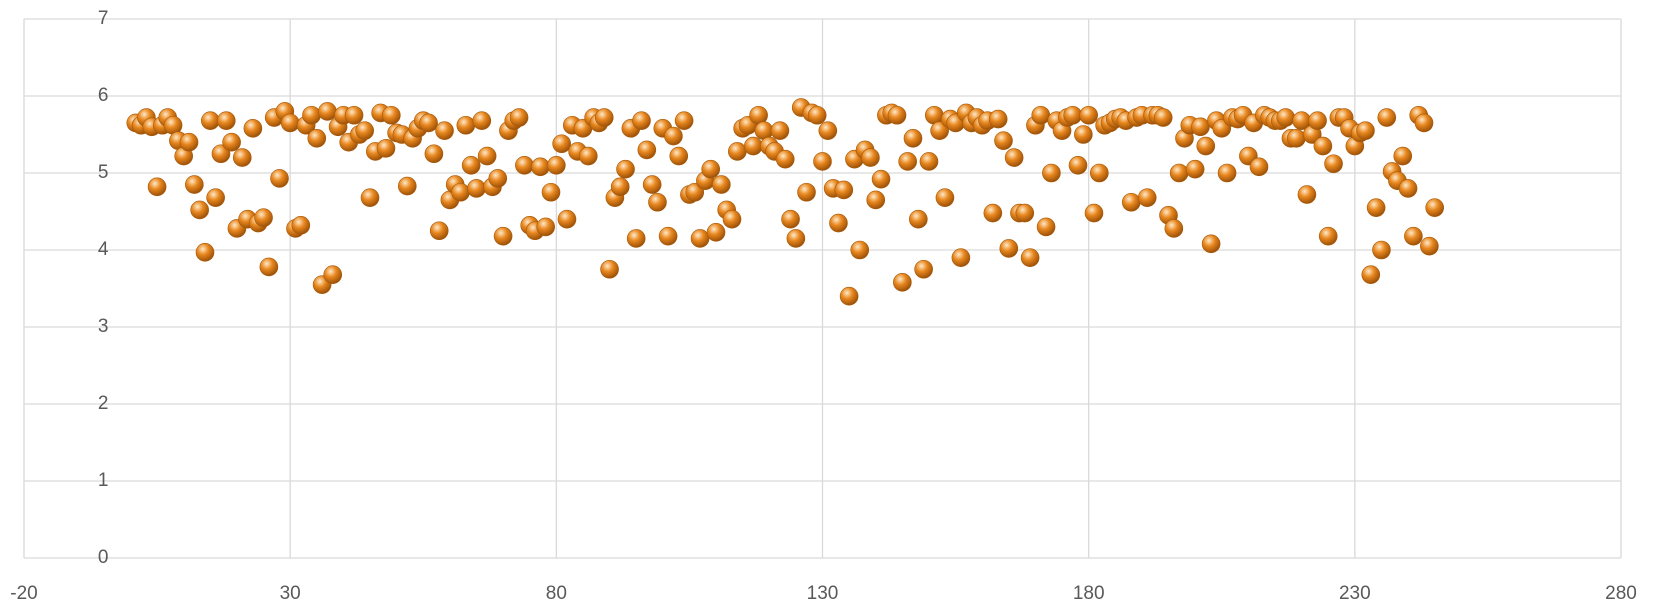 The height and width of the screenshot is (615, 1653). Describe the element at coordinates (1089, 593) in the screenshot. I see `x-tick-label: 180` at that location.